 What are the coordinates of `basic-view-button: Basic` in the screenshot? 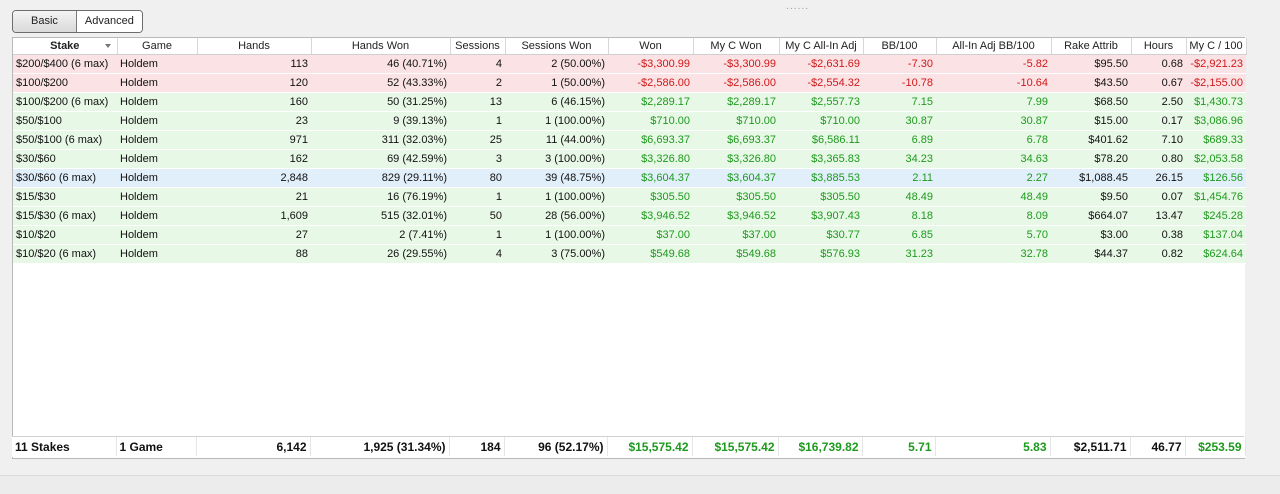 It's located at (45, 21).